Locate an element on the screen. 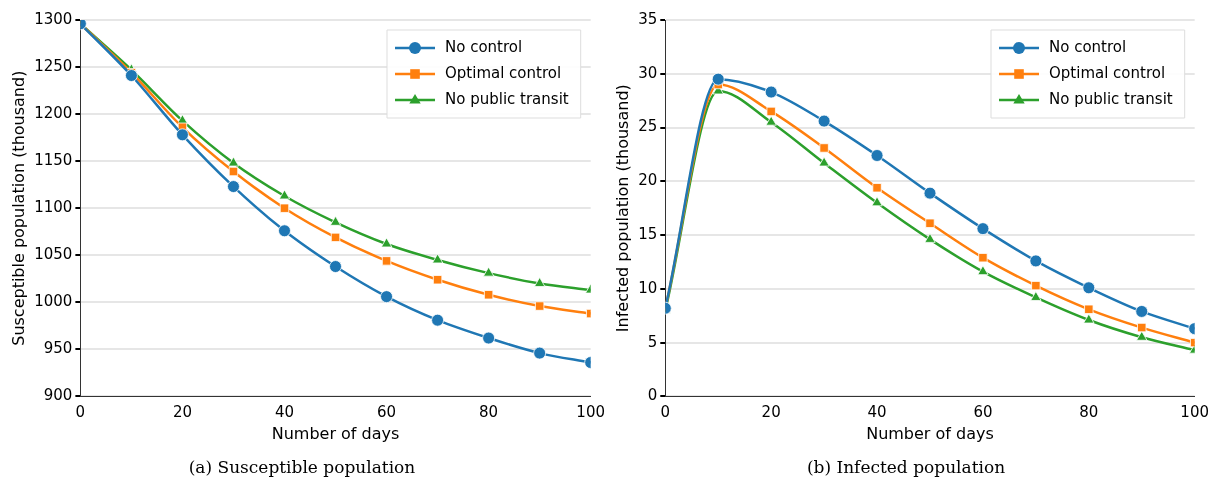 The image size is (1225, 491). y-tick-label: 900 is located at coordinates (58, 395).